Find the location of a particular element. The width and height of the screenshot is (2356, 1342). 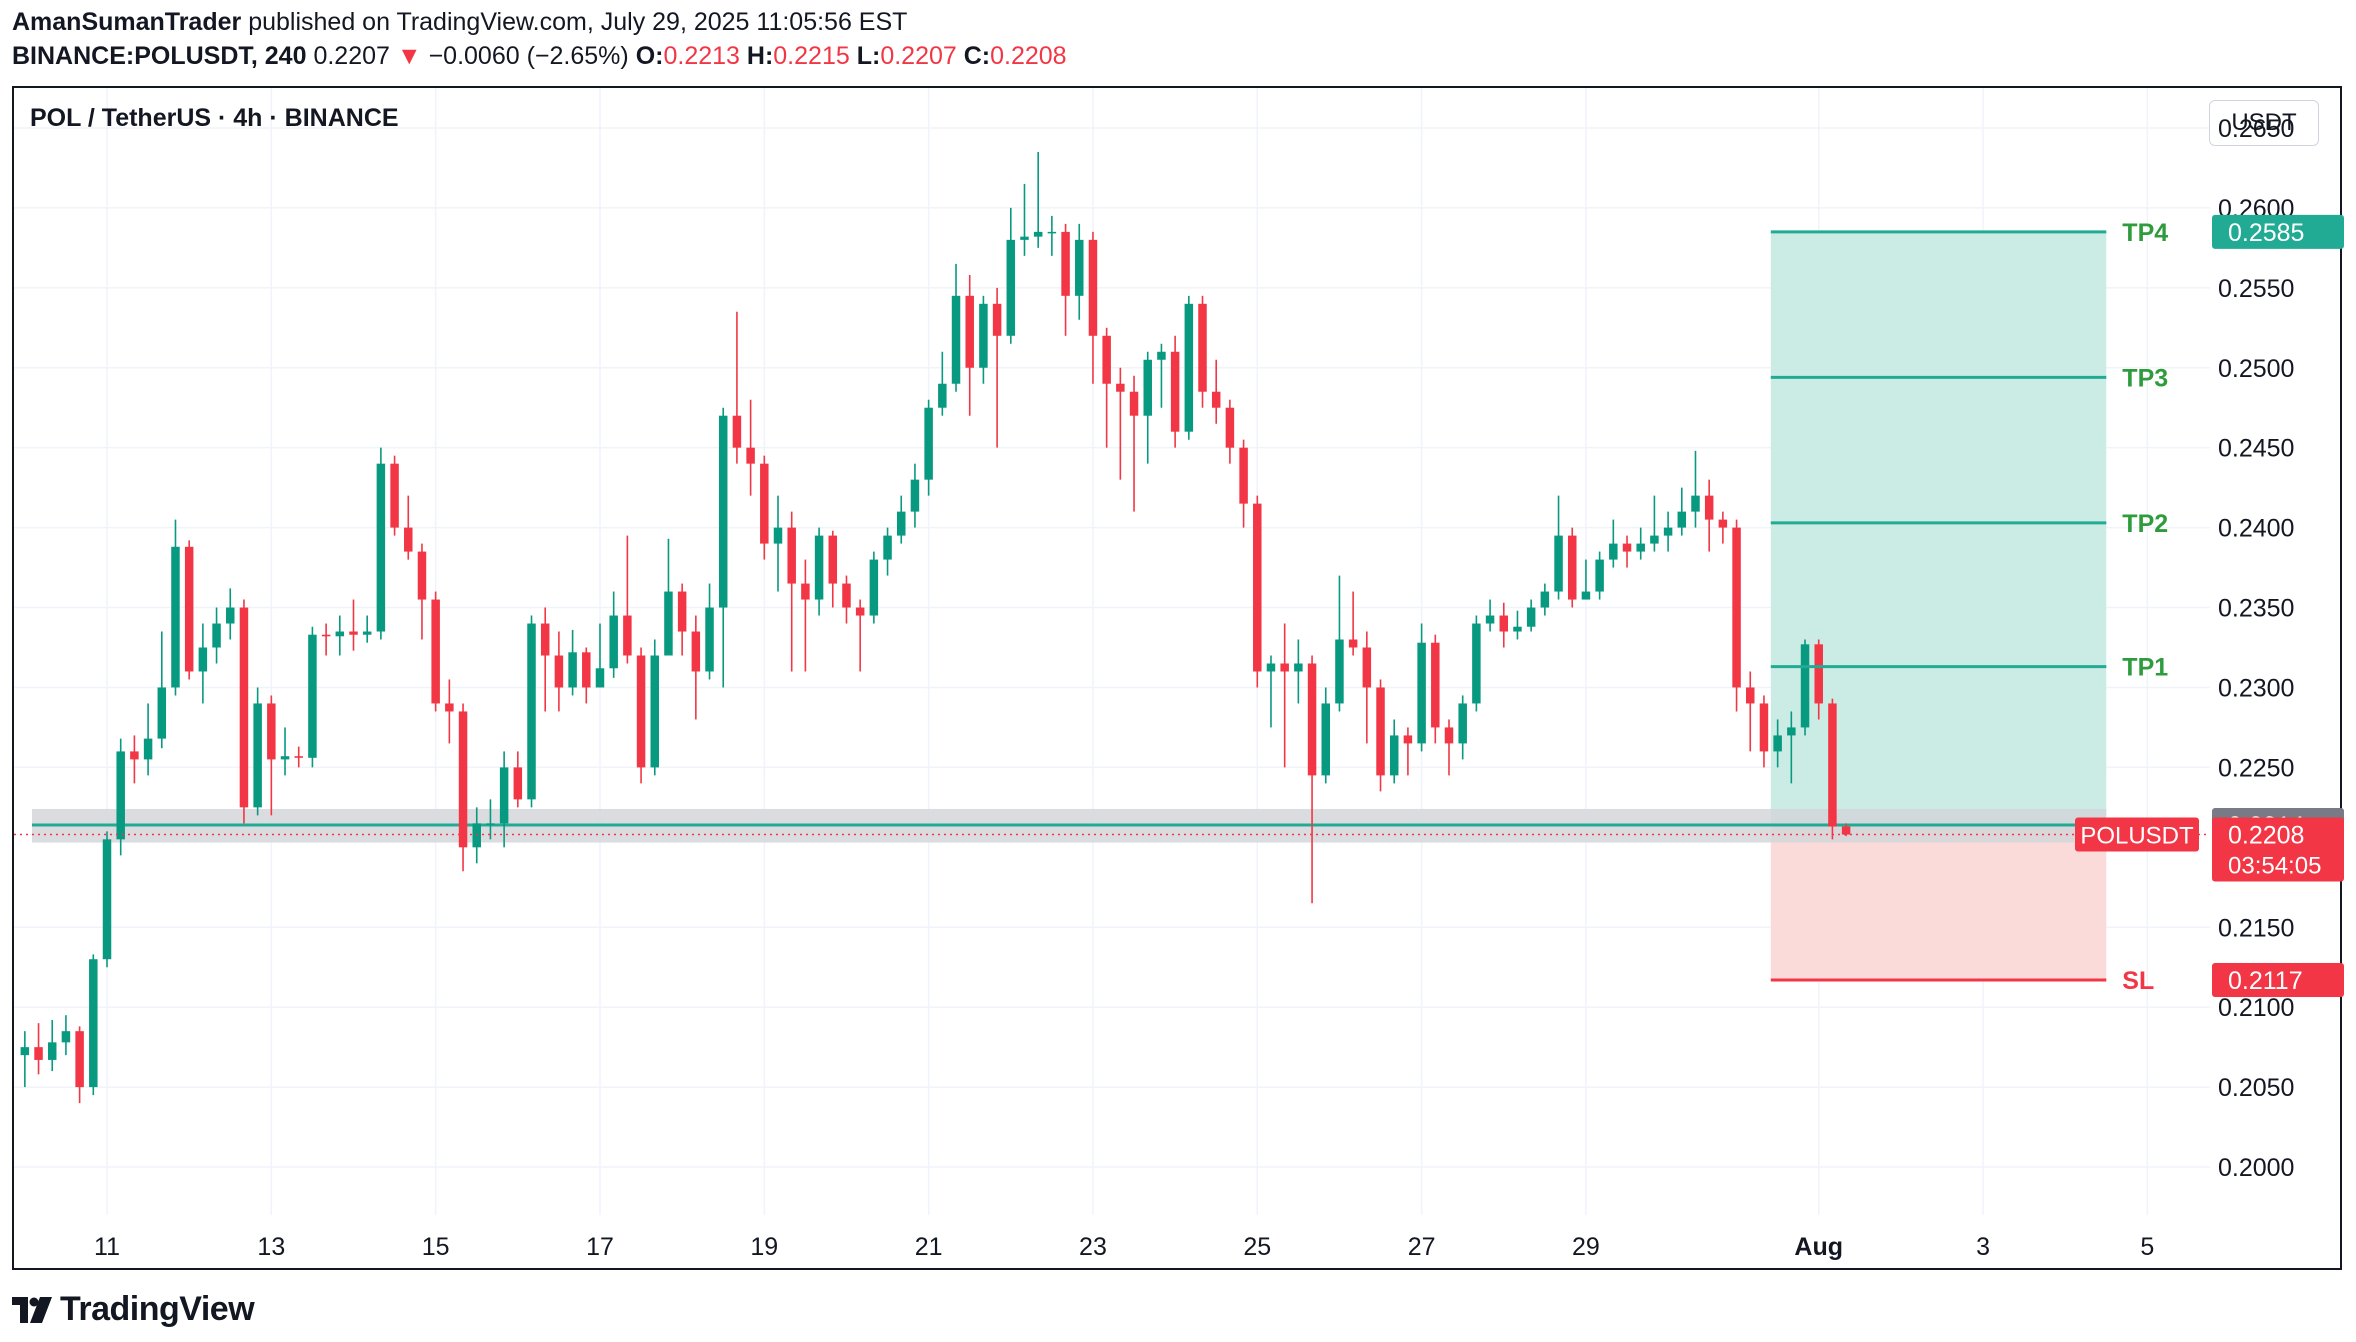

tradingview-logo: TradingView is located at coordinates (133, 1309).